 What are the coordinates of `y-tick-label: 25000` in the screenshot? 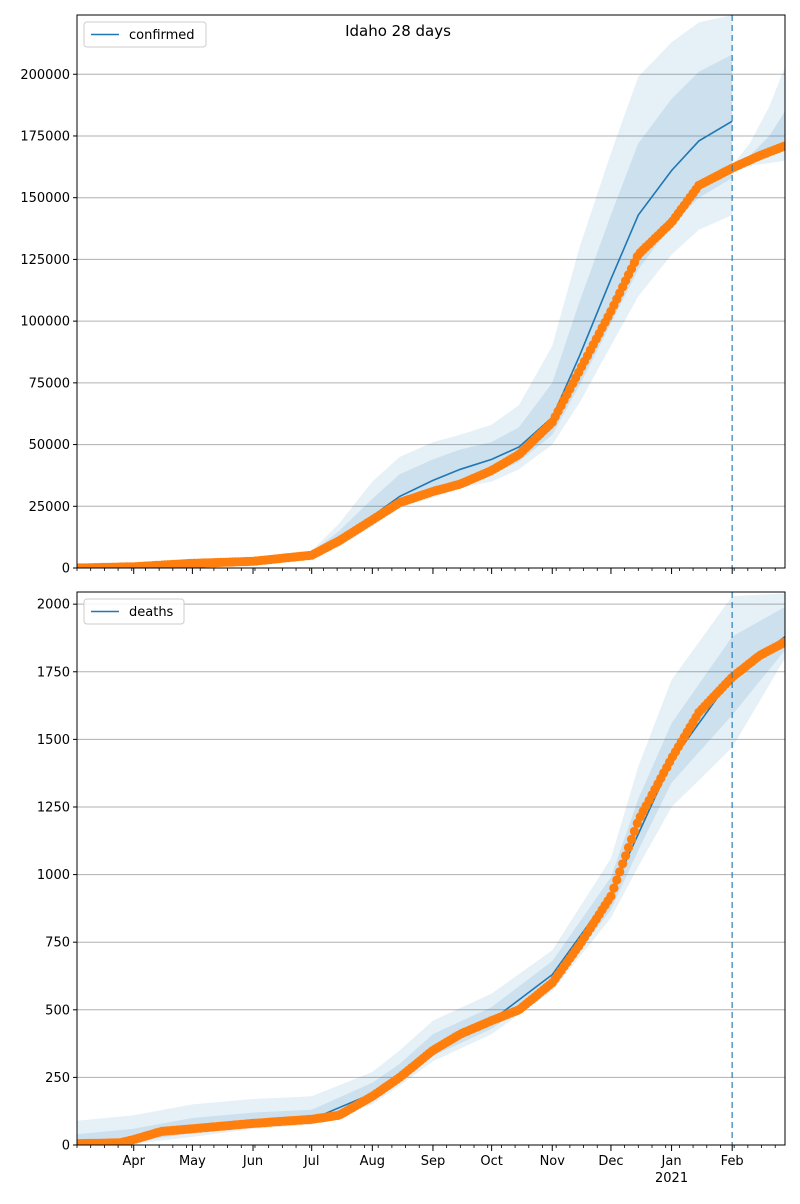 It's located at (49, 507).